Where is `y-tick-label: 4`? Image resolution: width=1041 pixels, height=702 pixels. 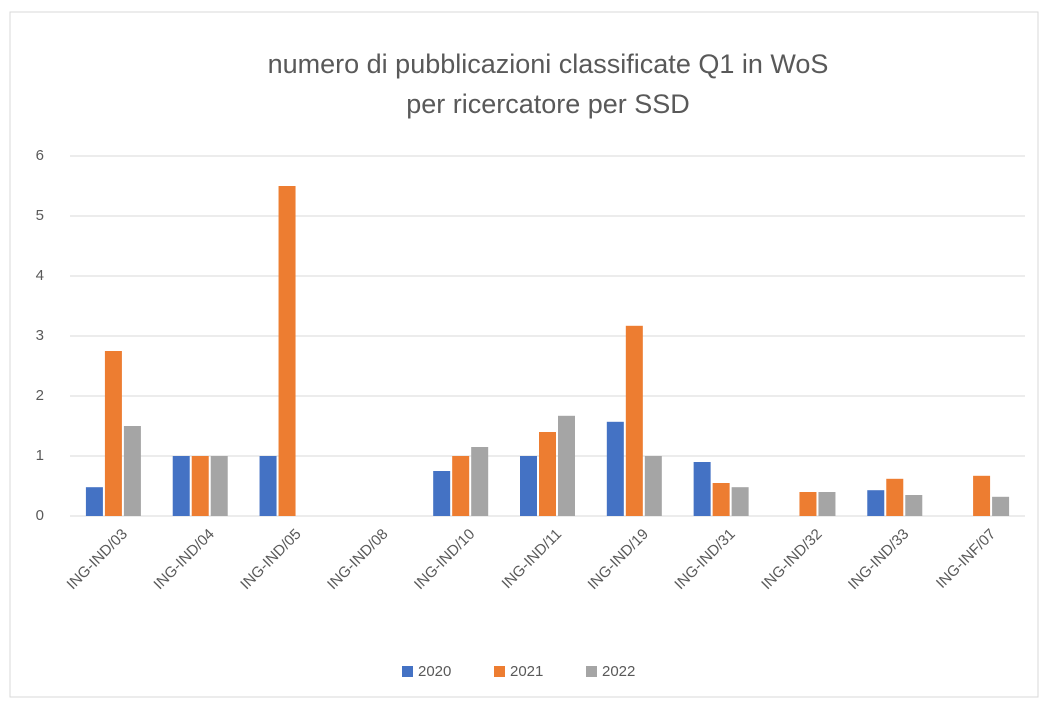 y-tick-label: 4 is located at coordinates (40, 275).